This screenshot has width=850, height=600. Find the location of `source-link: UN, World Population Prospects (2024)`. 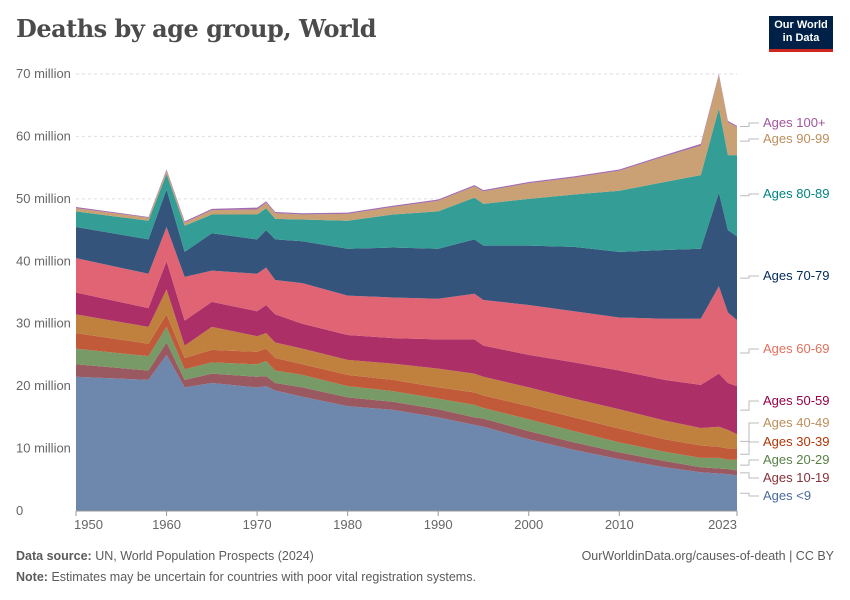

source-link: UN, World Population Prospects (2024) is located at coordinates (204, 556).